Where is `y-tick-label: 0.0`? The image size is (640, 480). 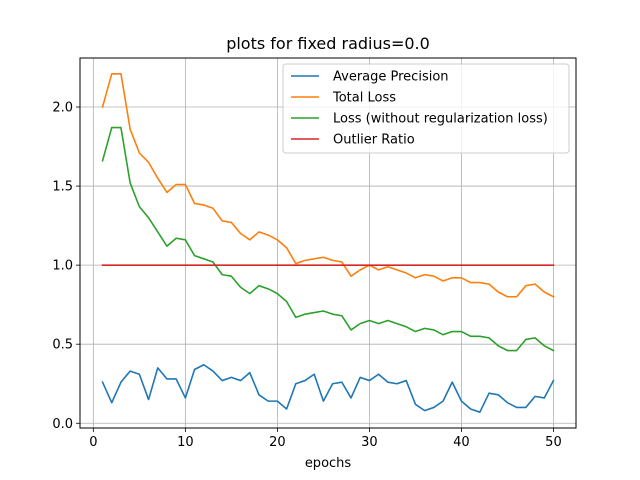
y-tick-label: 0.0 is located at coordinates (62, 424).